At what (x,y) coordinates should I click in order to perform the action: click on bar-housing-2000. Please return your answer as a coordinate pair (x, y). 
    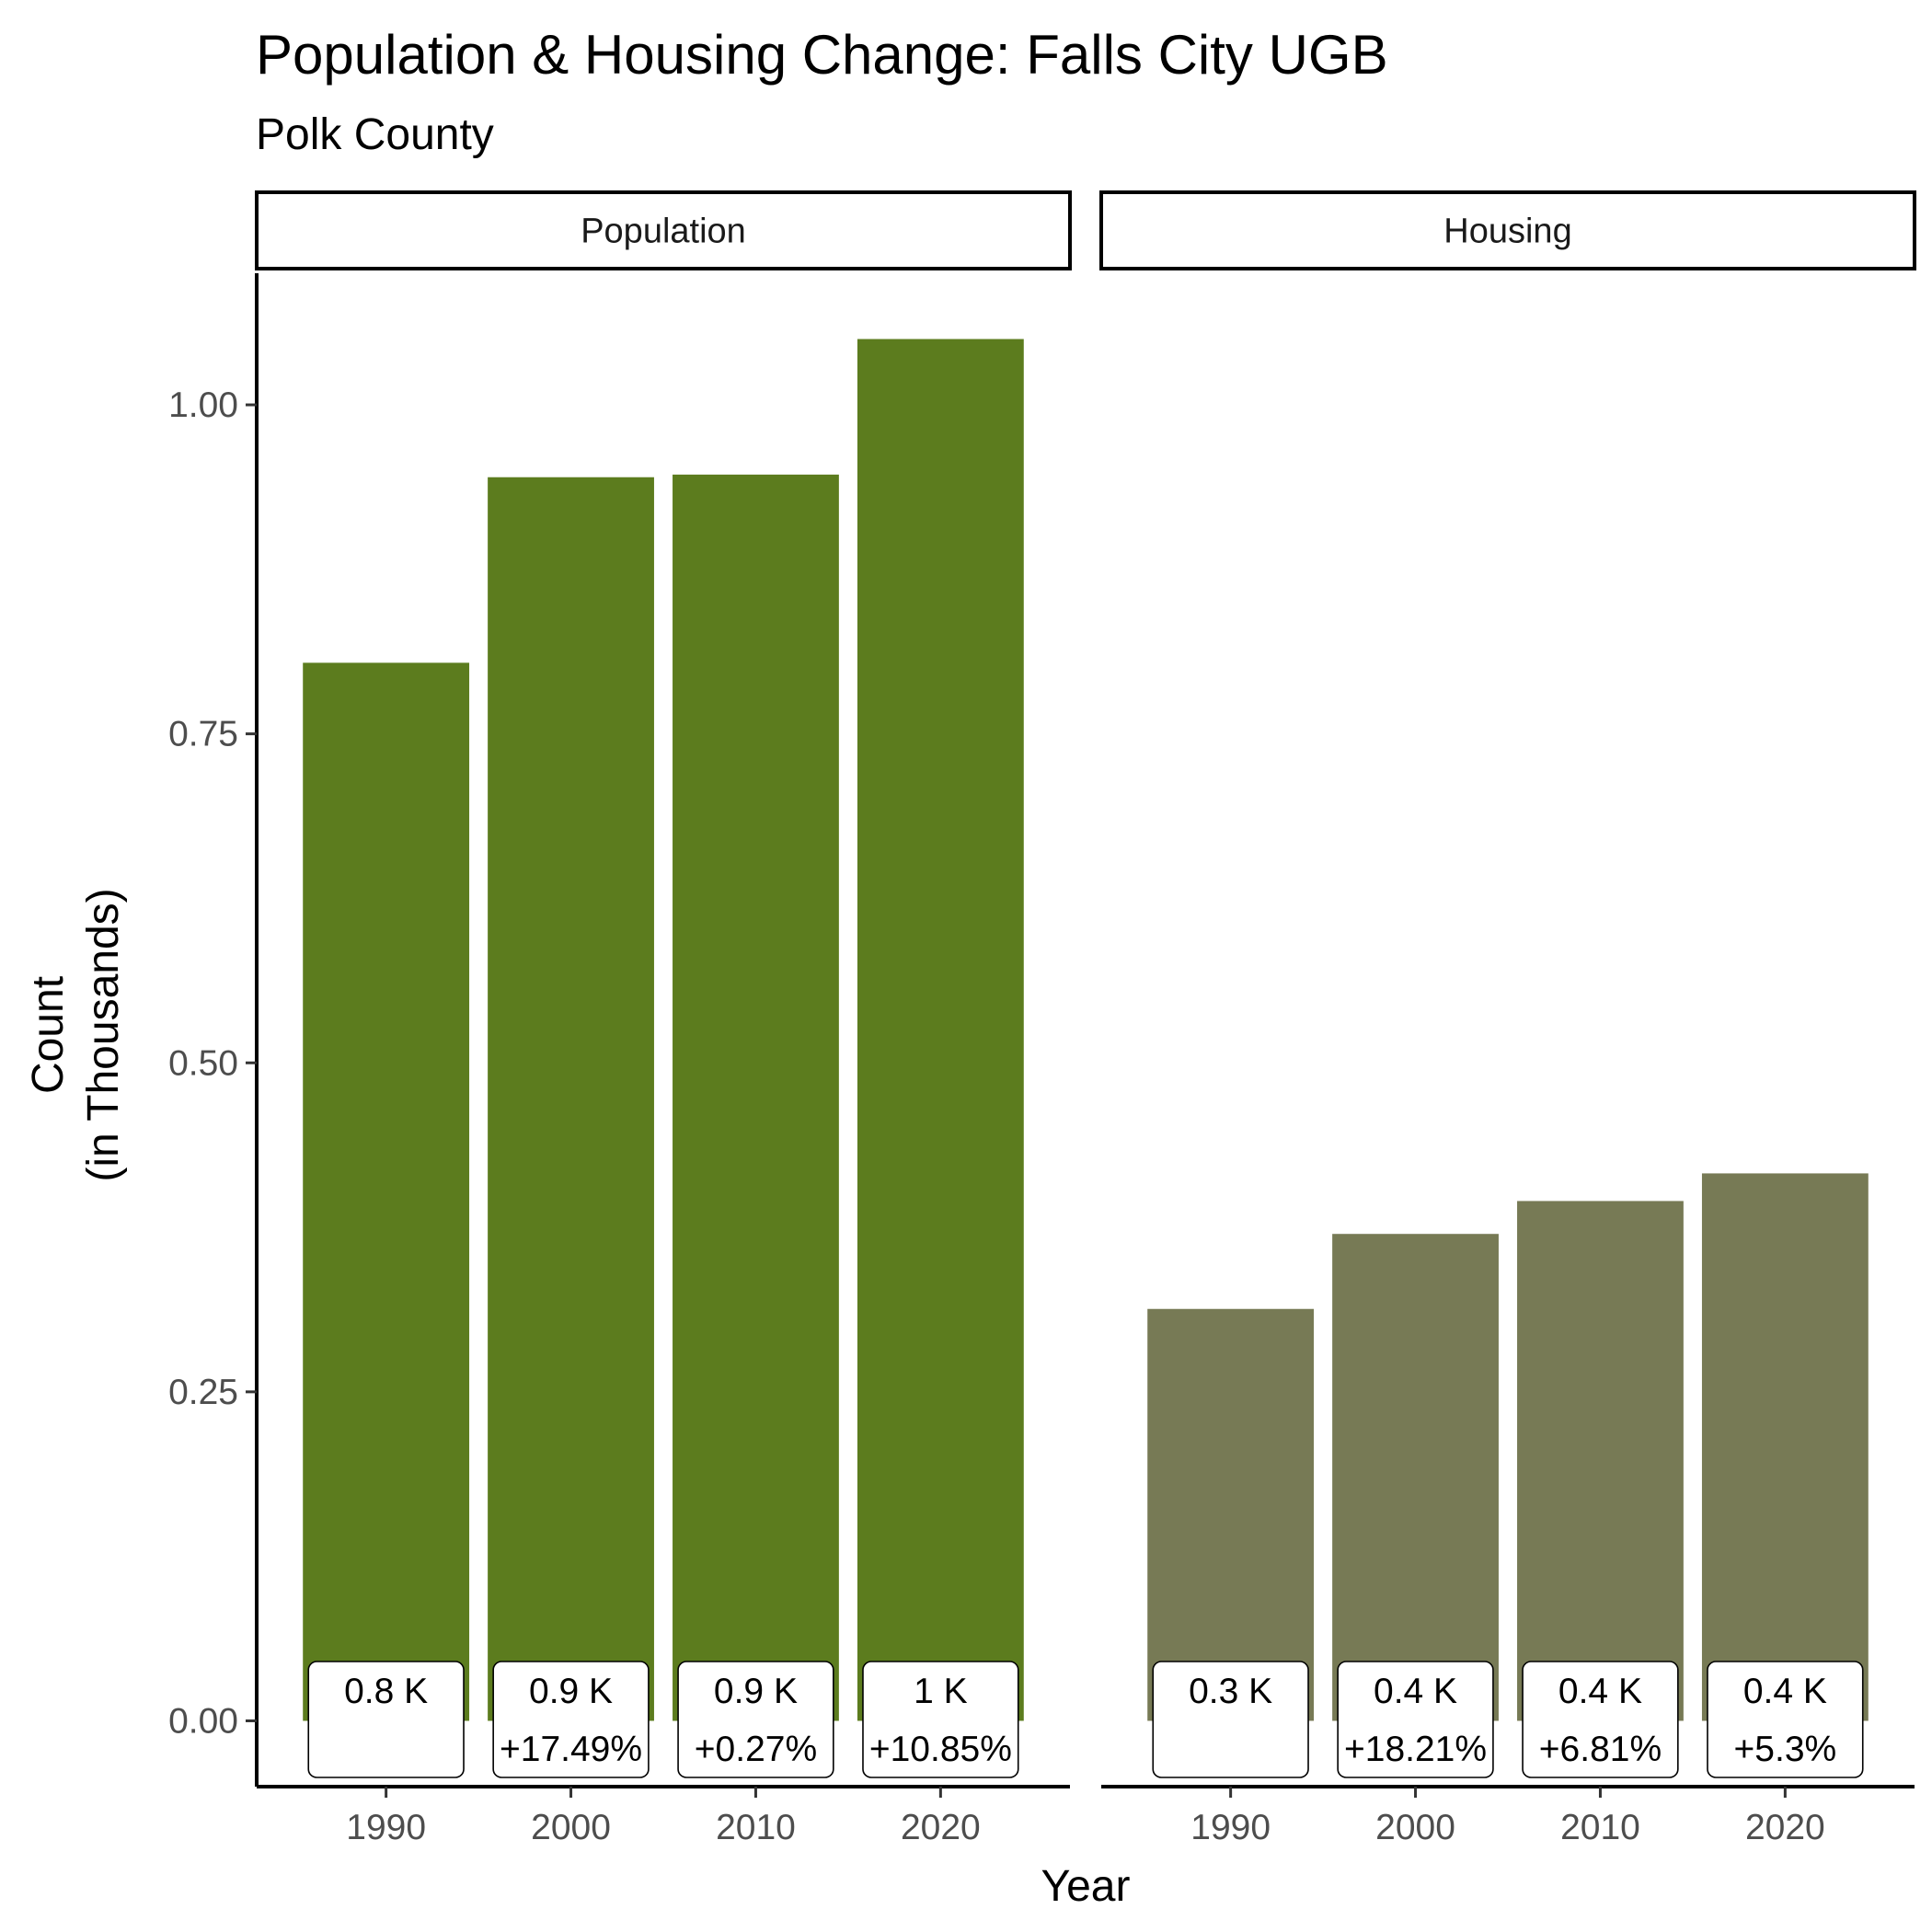
    Looking at the image, I should click on (1415, 1477).